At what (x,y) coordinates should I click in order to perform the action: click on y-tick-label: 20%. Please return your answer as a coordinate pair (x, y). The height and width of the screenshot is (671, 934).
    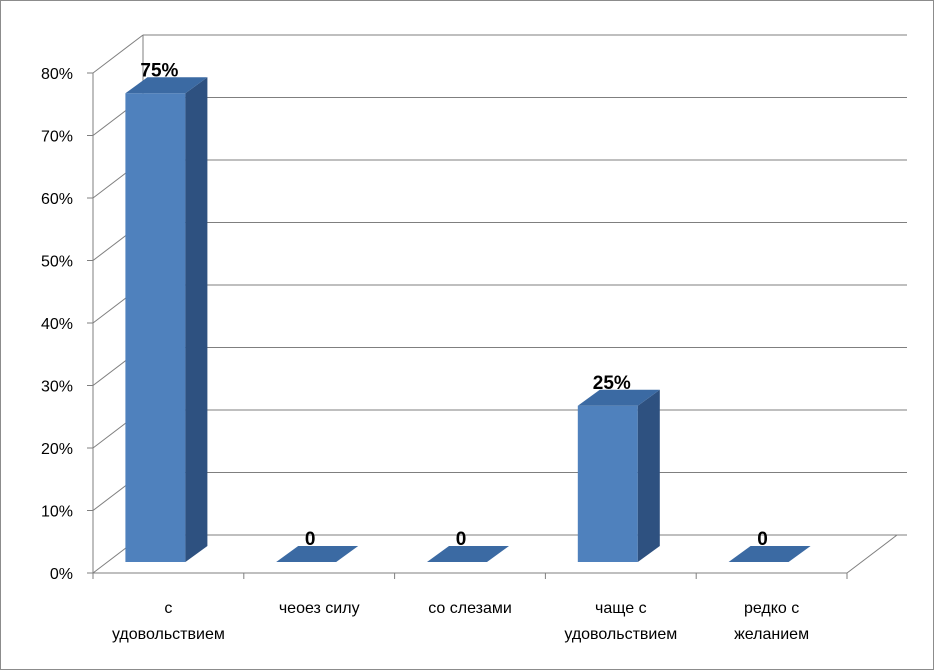
    Looking at the image, I should click on (57, 449).